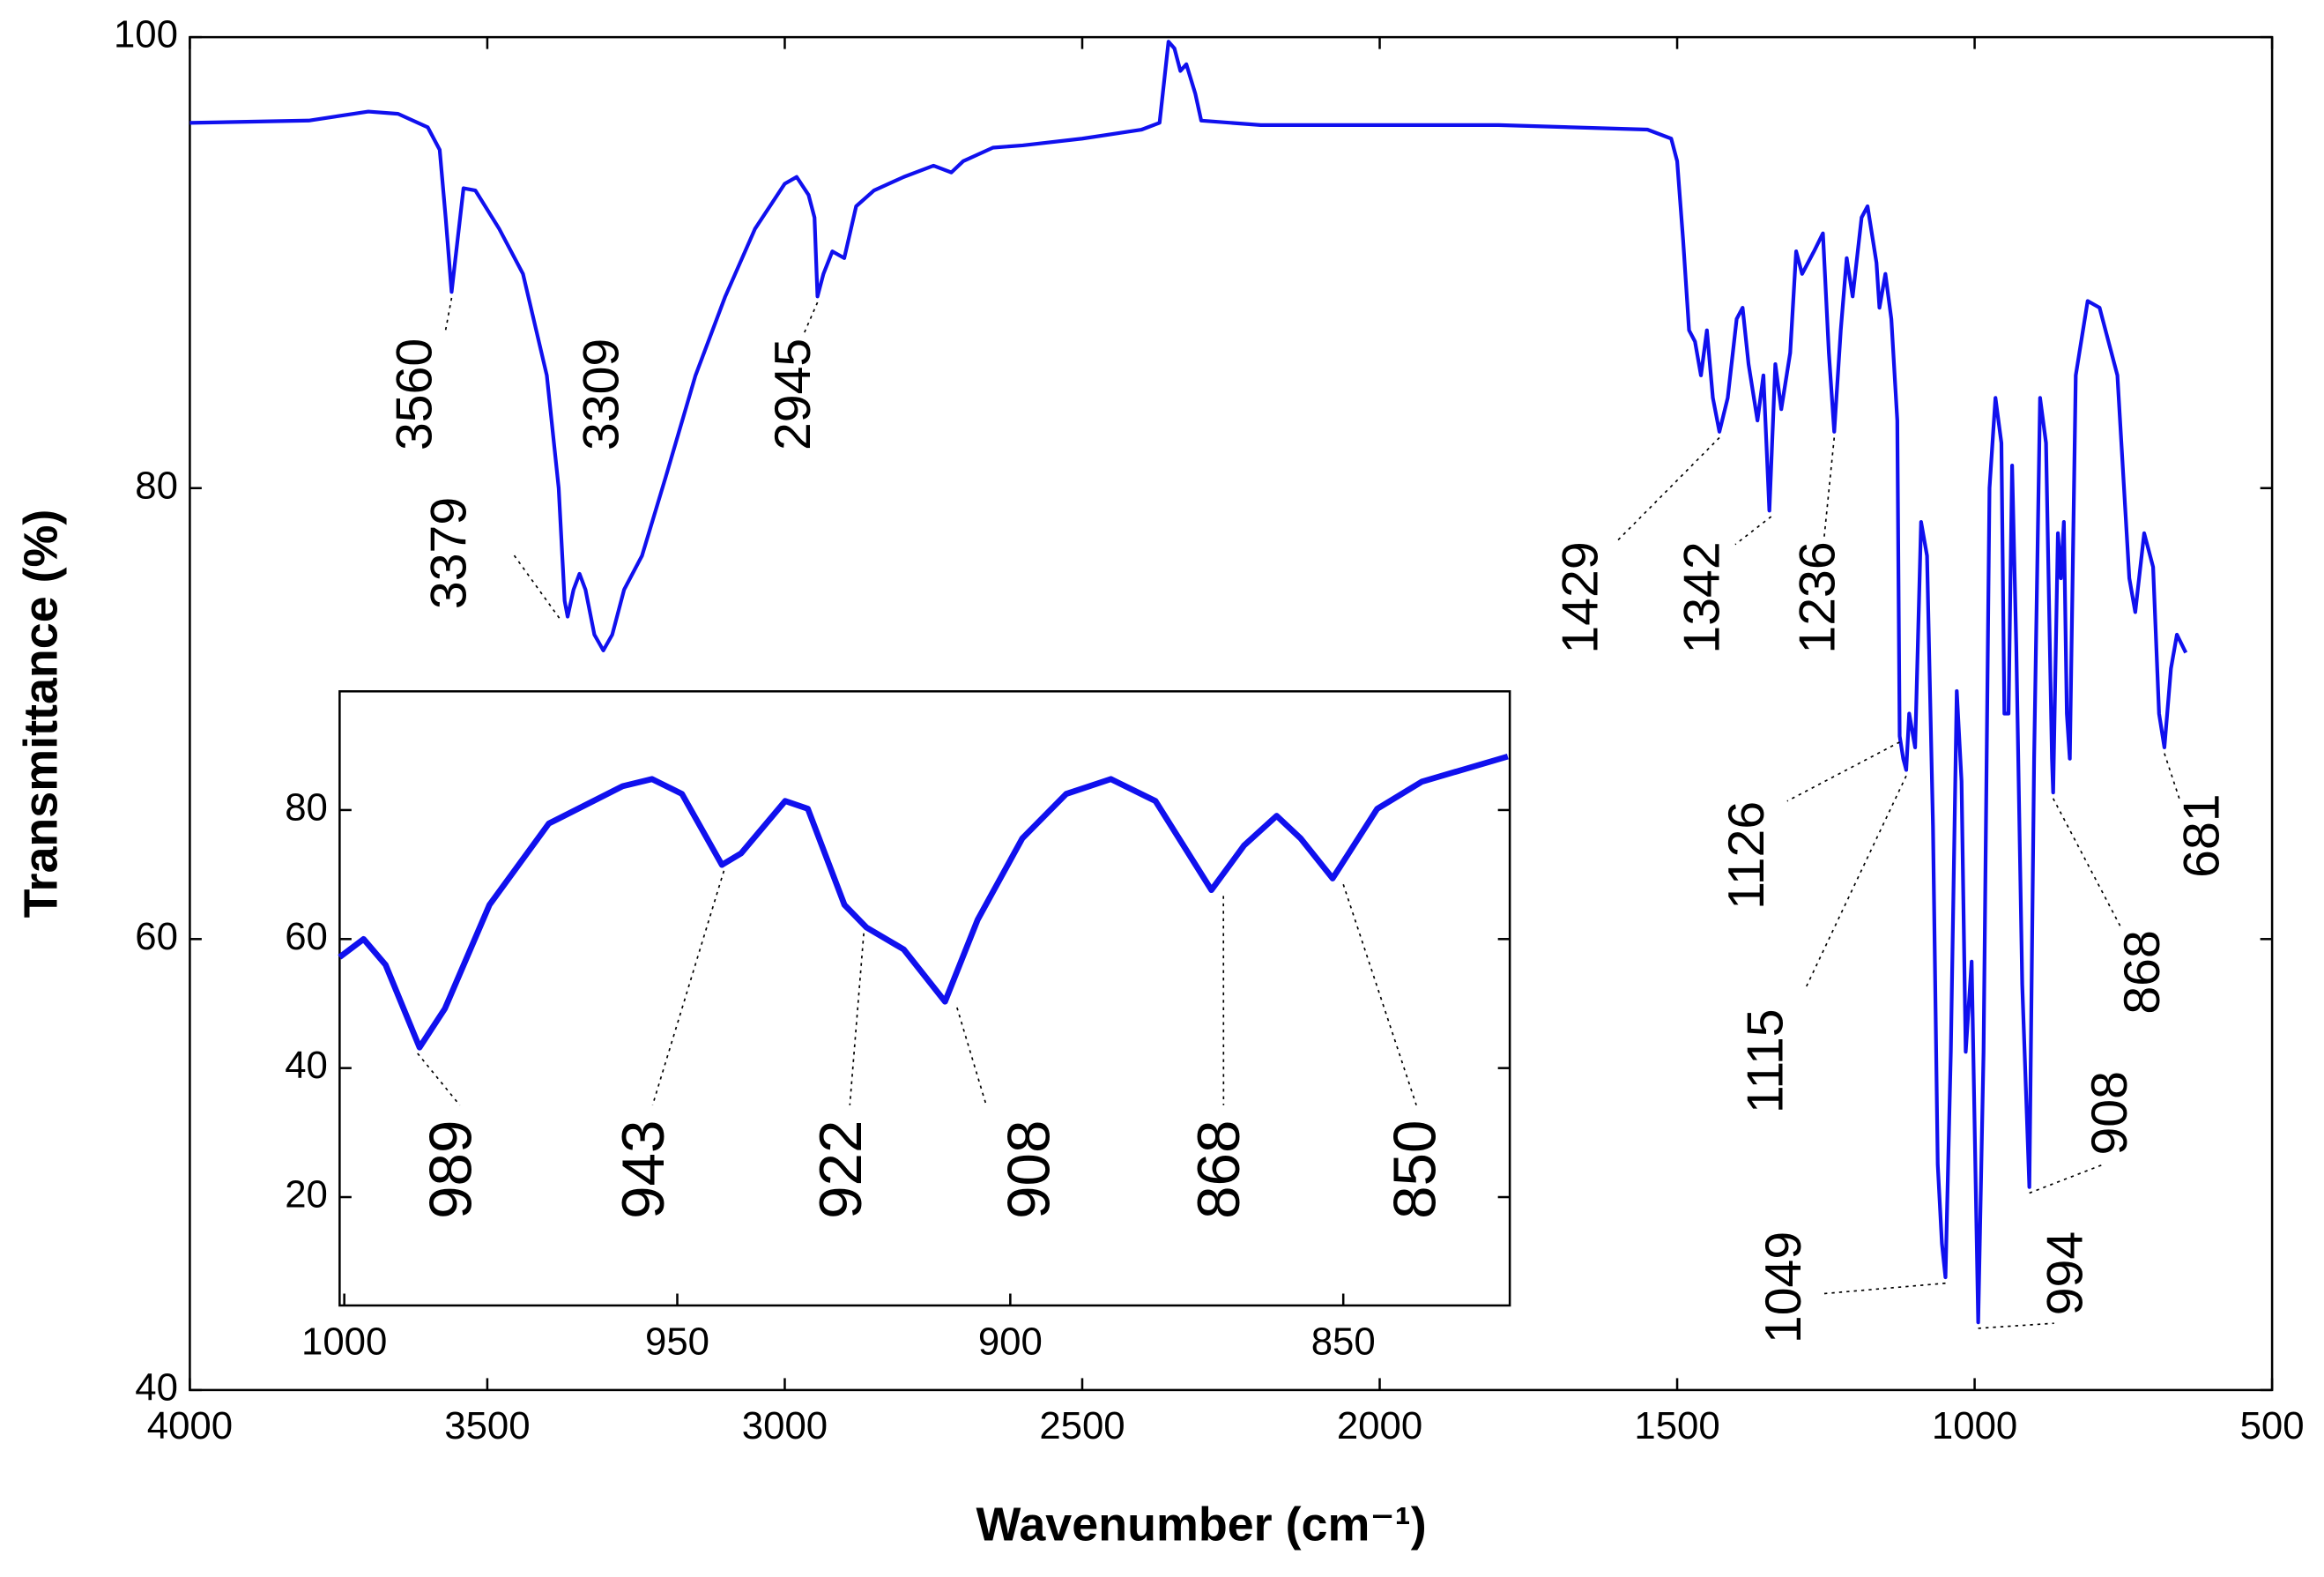 The image size is (2324, 1577). What do you see at coordinates (785, 1425) in the screenshot?
I see `x-tick-label: 3000` at bounding box center [785, 1425].